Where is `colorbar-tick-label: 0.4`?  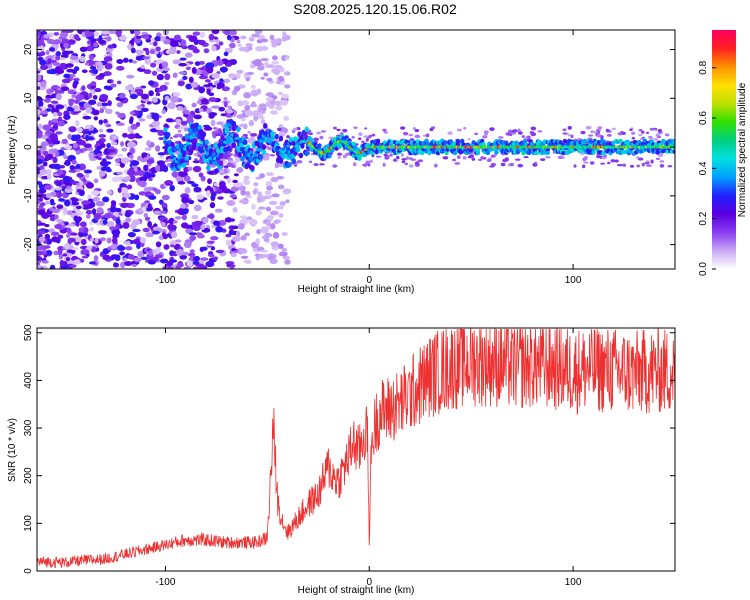
colorbar-tick-label: 0.4 is located at coordinates (703, 168).